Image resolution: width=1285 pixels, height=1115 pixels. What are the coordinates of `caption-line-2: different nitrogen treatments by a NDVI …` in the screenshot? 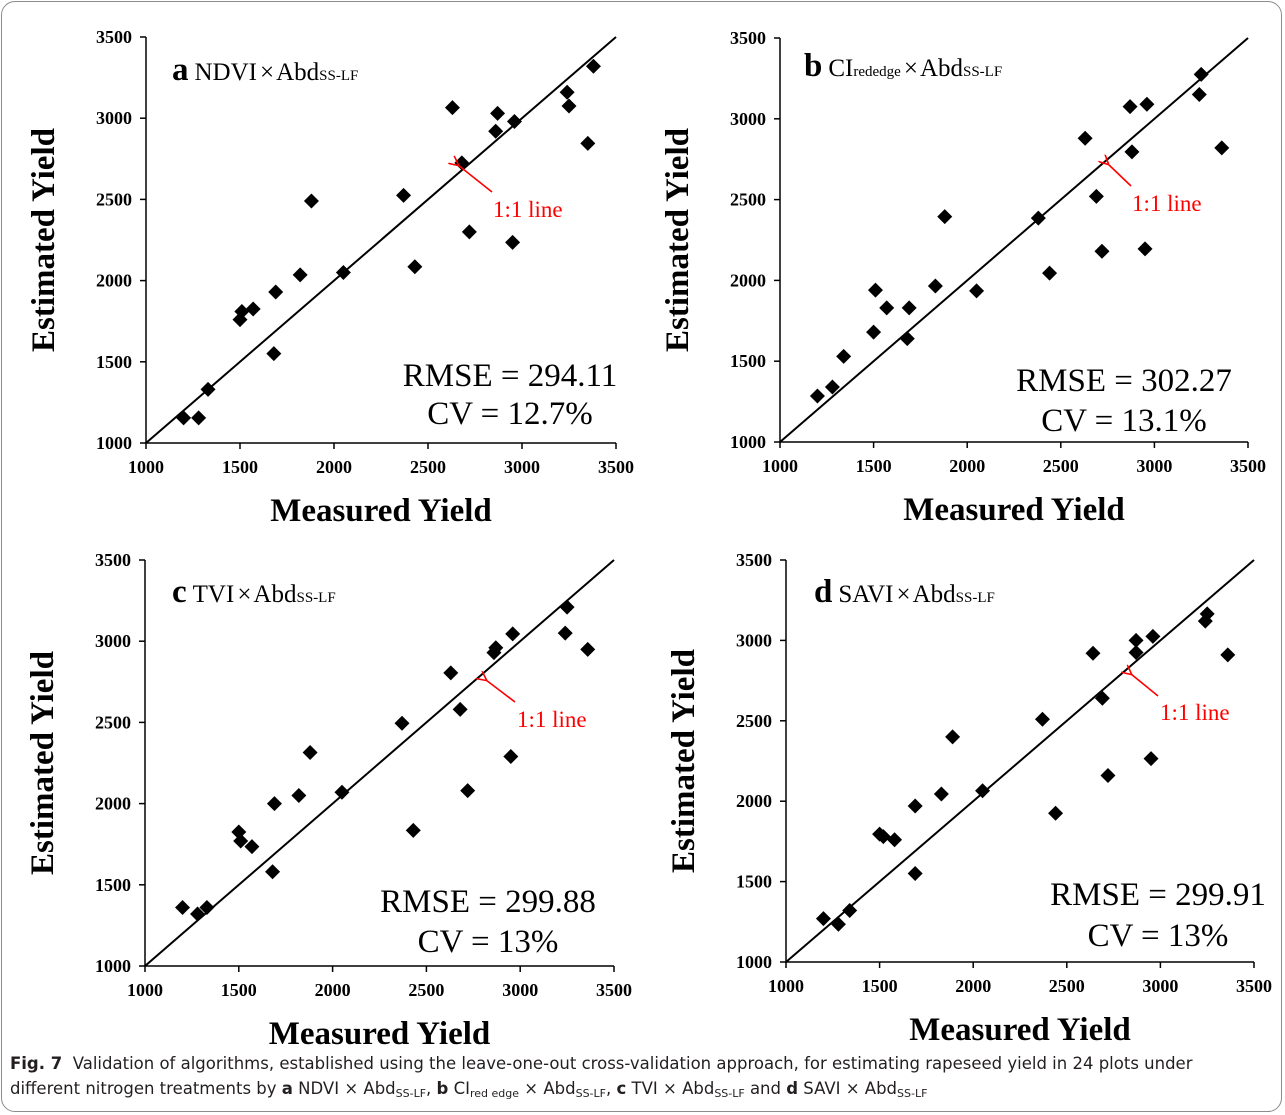 It's located at (641, 1088).